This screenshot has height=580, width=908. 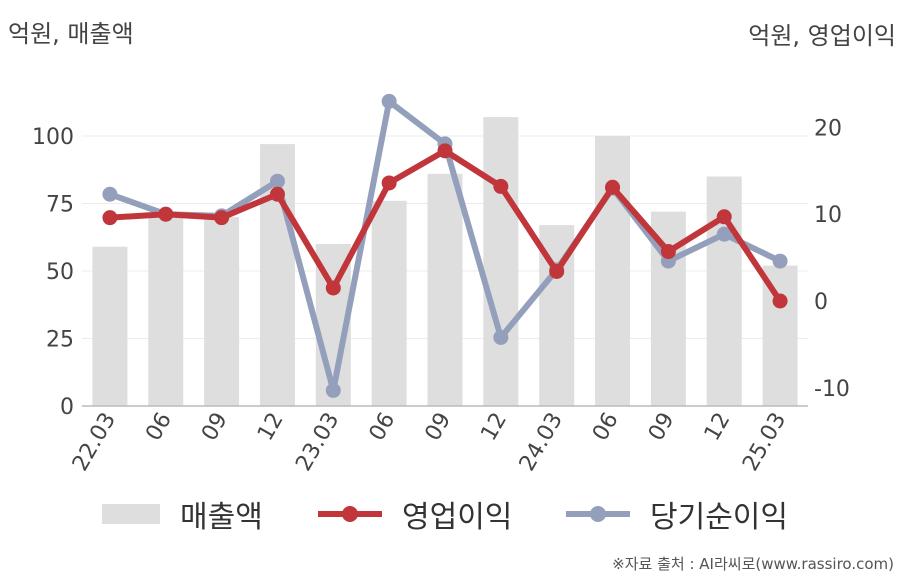 I want to click on left-tick-label: 50, so click(x=60, y=272).